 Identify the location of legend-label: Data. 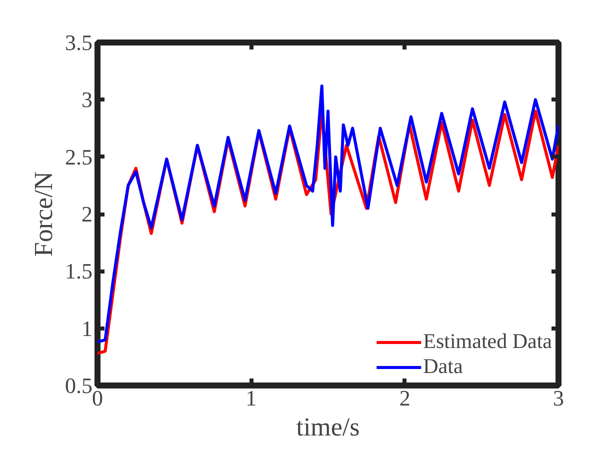
(443, 366).